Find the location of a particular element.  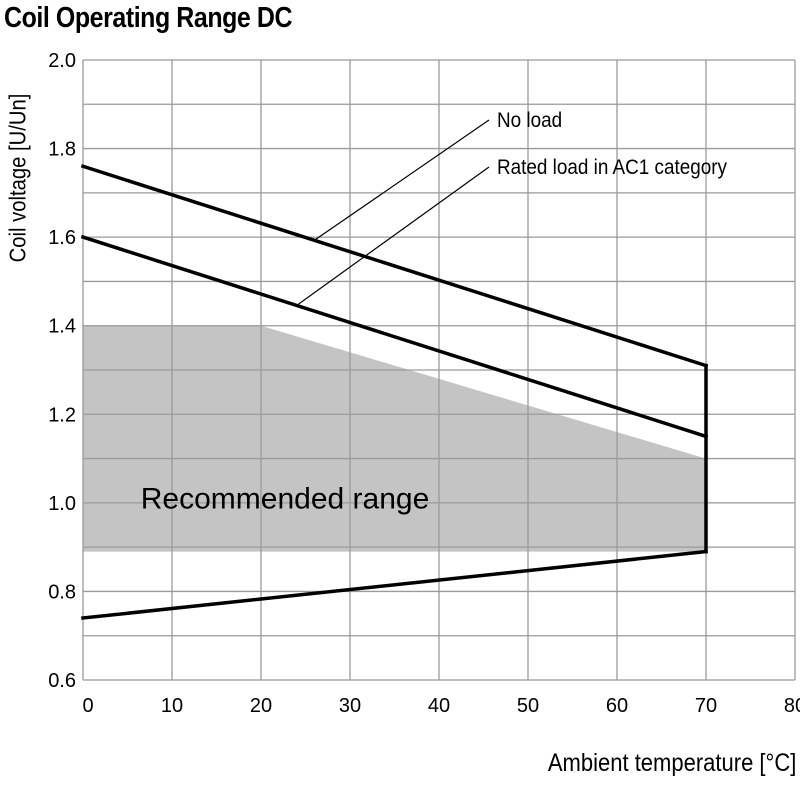

x-tick-label: 30 is located at coordinates (350, 706).